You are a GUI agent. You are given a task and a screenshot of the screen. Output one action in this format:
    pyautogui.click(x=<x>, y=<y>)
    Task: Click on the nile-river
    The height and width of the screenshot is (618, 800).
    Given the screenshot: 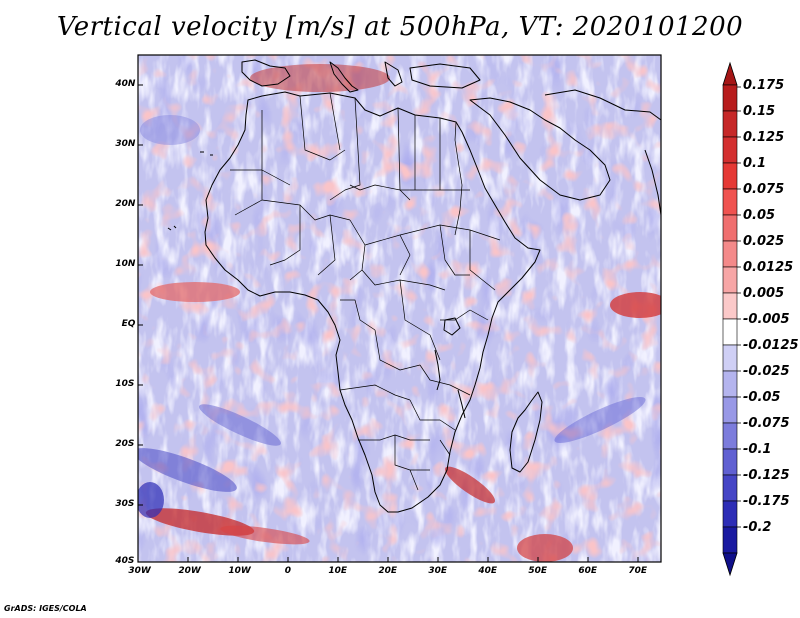 What is the action you would take?
    pyautogui.click(x=458, y=178)
    